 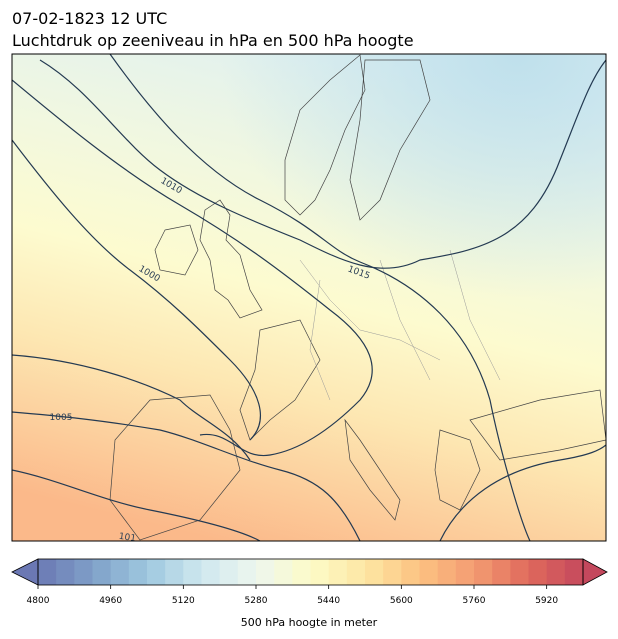 What do you see at coordinates (474, 601) in the screenshot?
I see `colorbar-tick-label: 5760` at bounding box center [474, 601].